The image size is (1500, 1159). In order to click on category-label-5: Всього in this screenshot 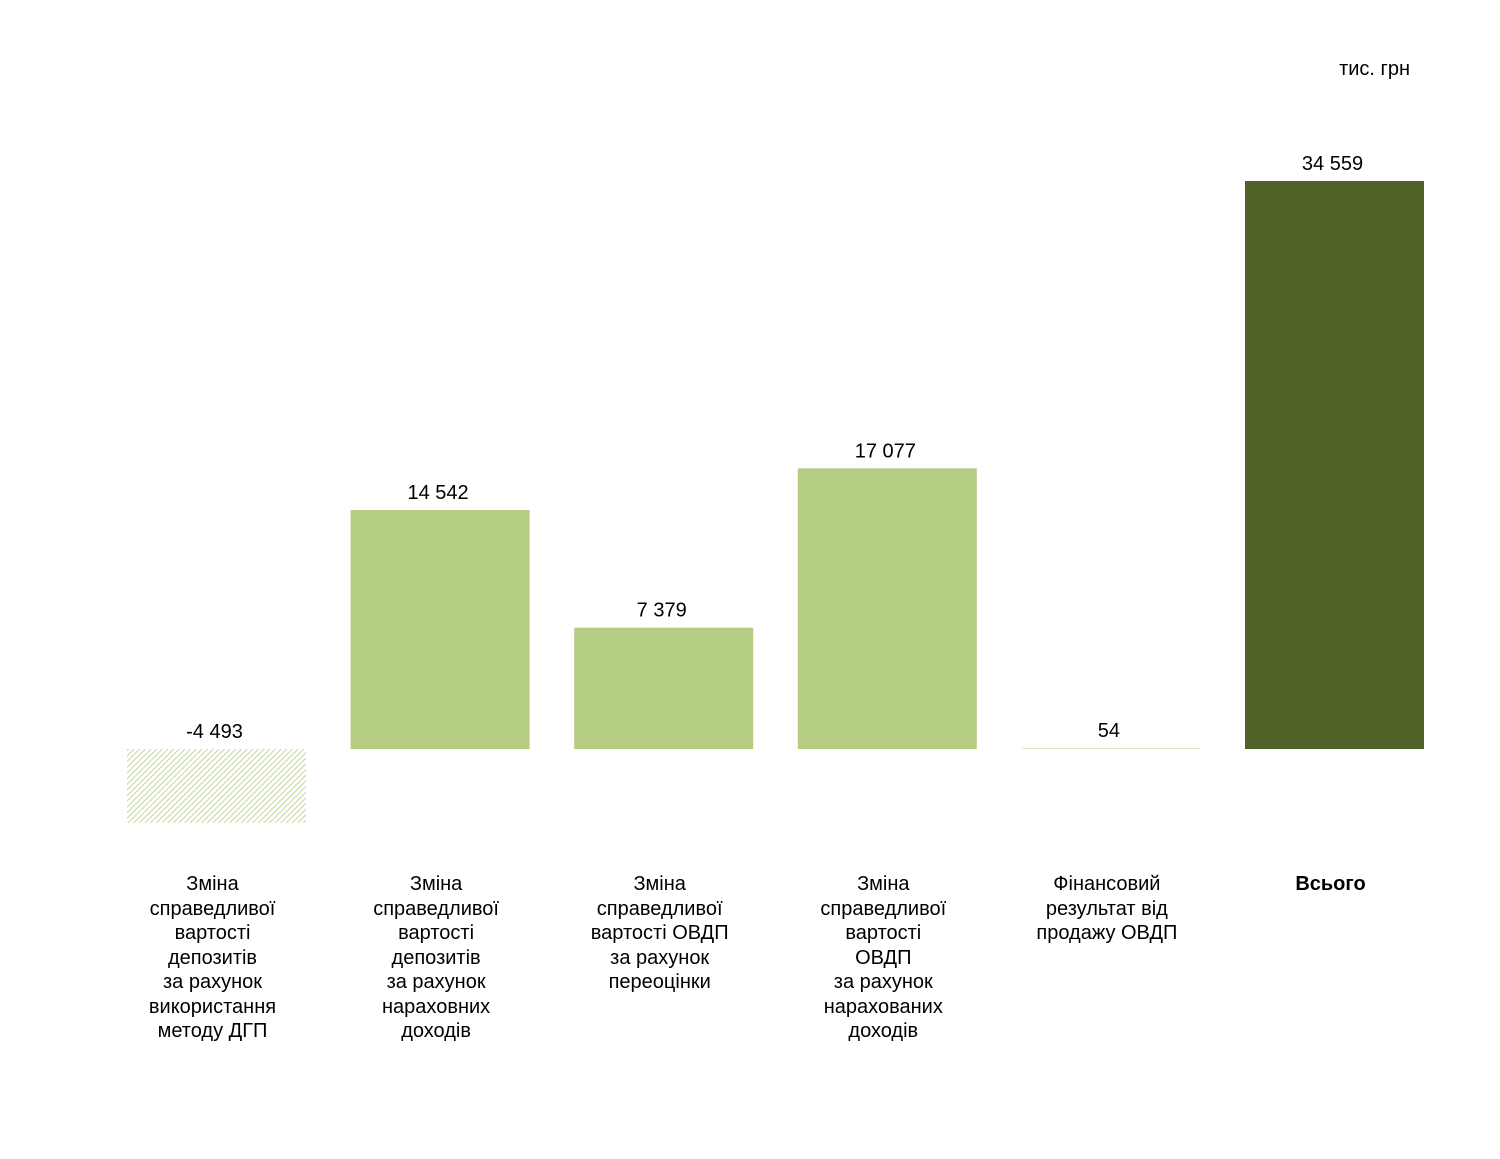, I will do `click(1330, 884)`.